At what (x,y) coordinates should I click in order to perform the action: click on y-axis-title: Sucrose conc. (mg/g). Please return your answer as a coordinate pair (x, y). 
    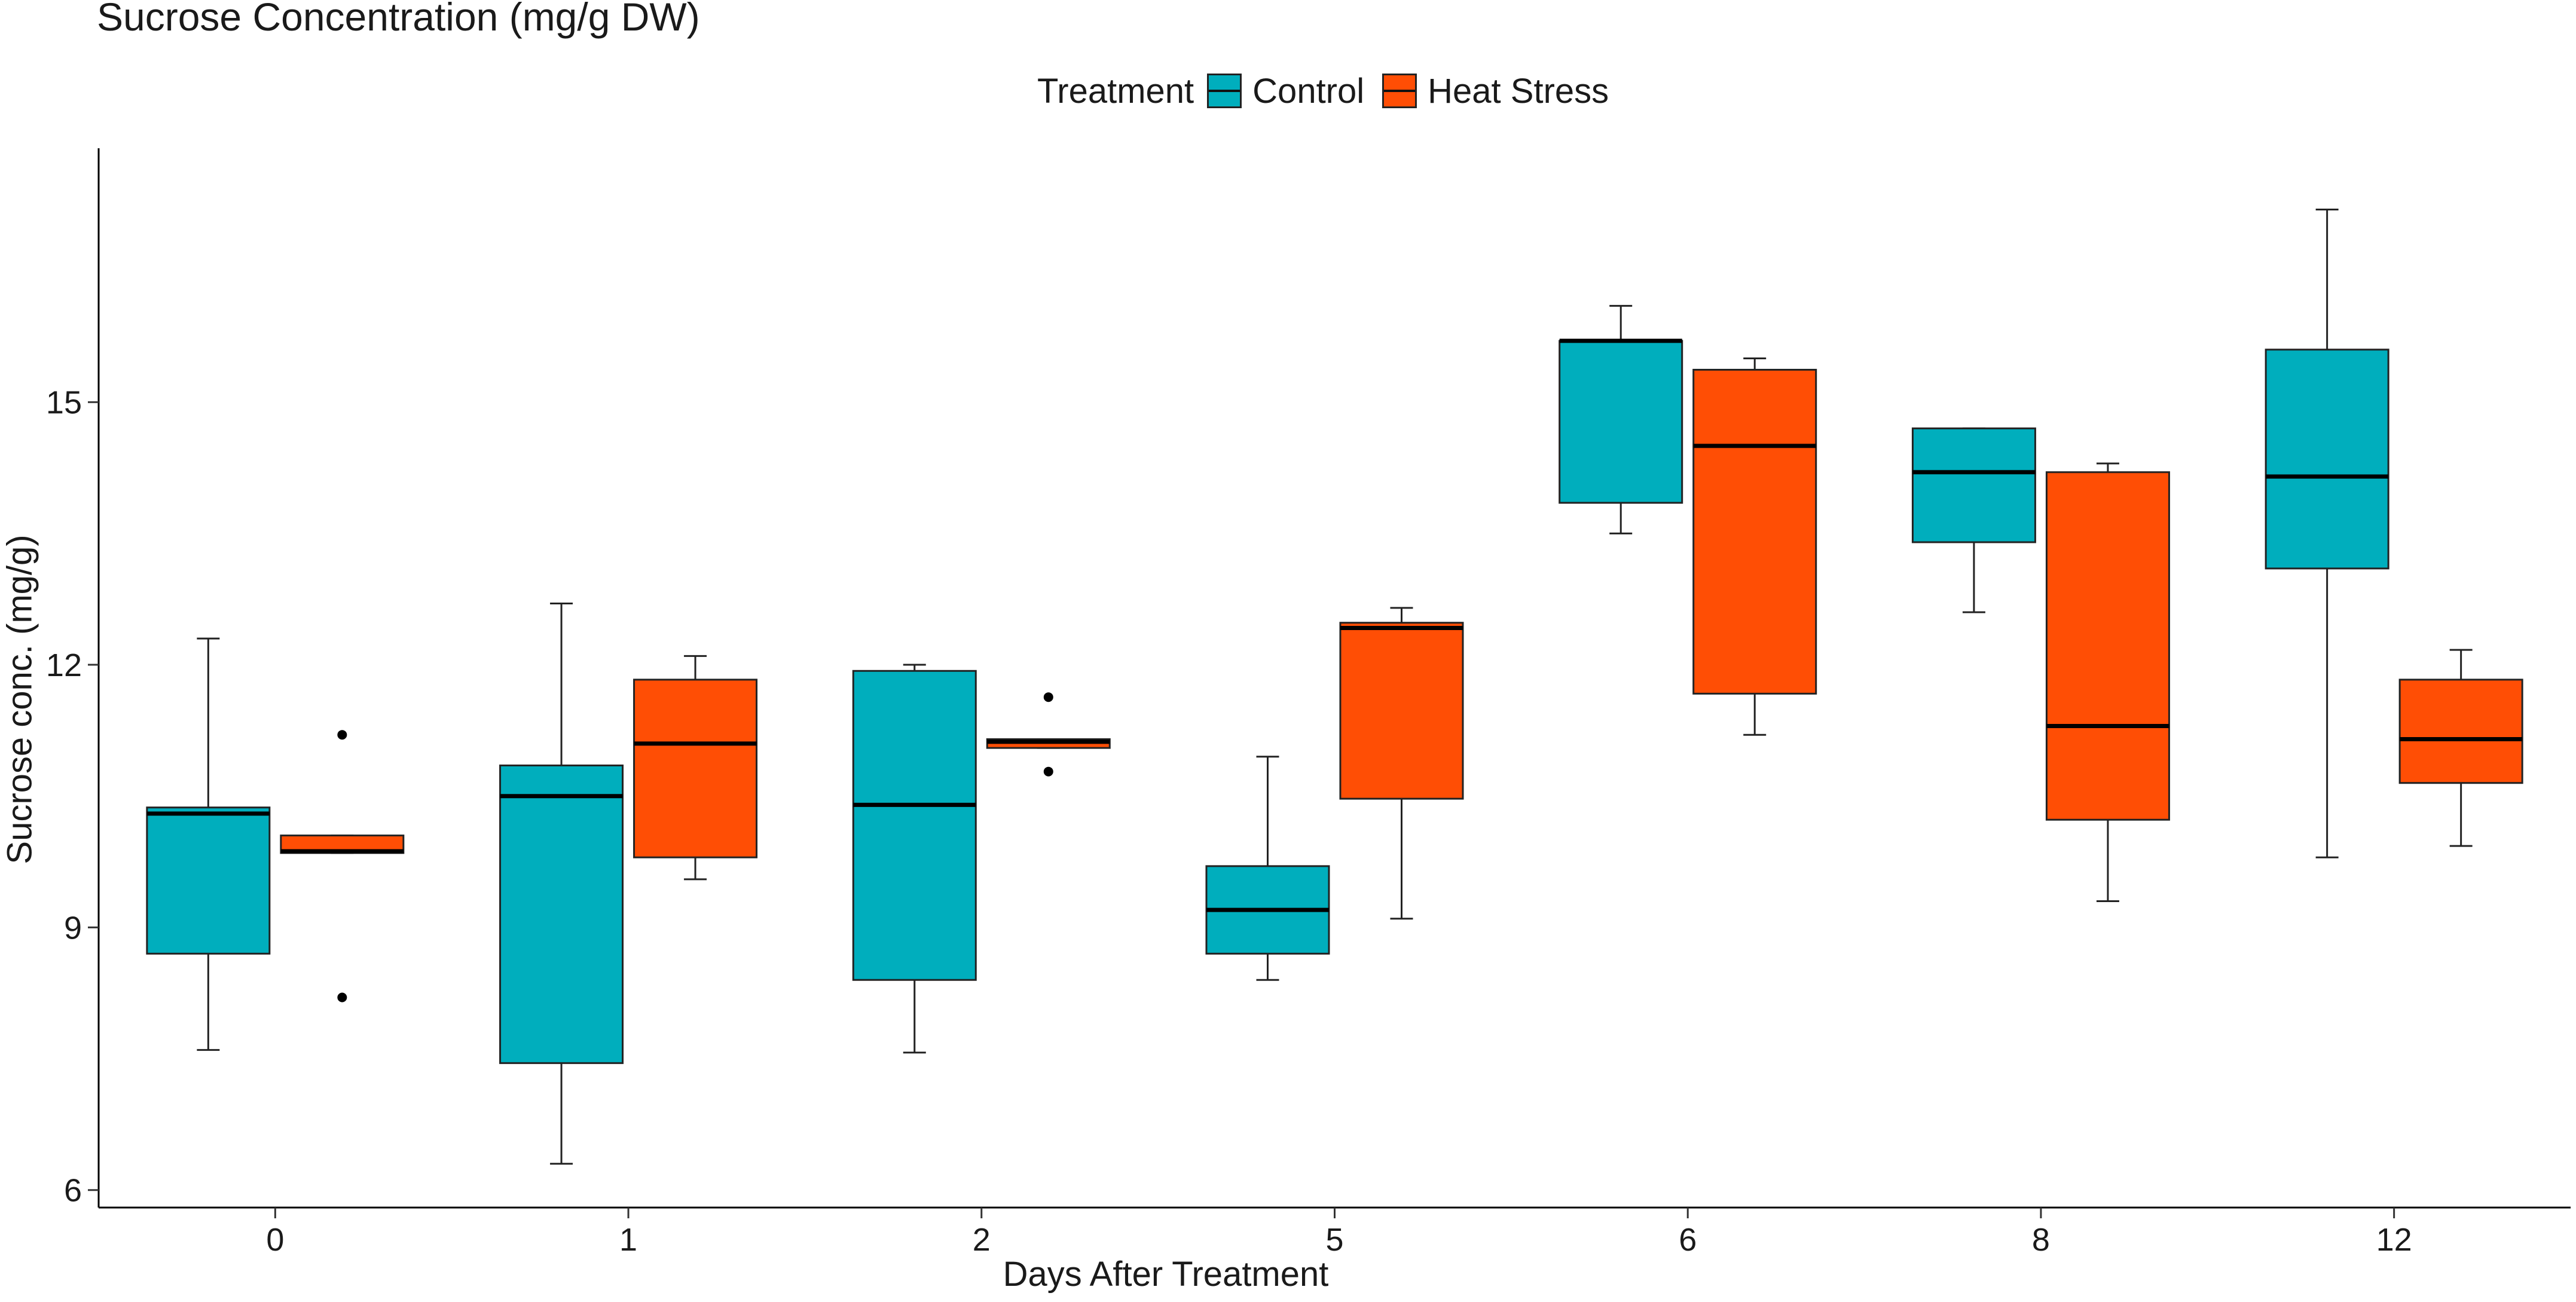
    Looking at the image, I should click on (19, 699).